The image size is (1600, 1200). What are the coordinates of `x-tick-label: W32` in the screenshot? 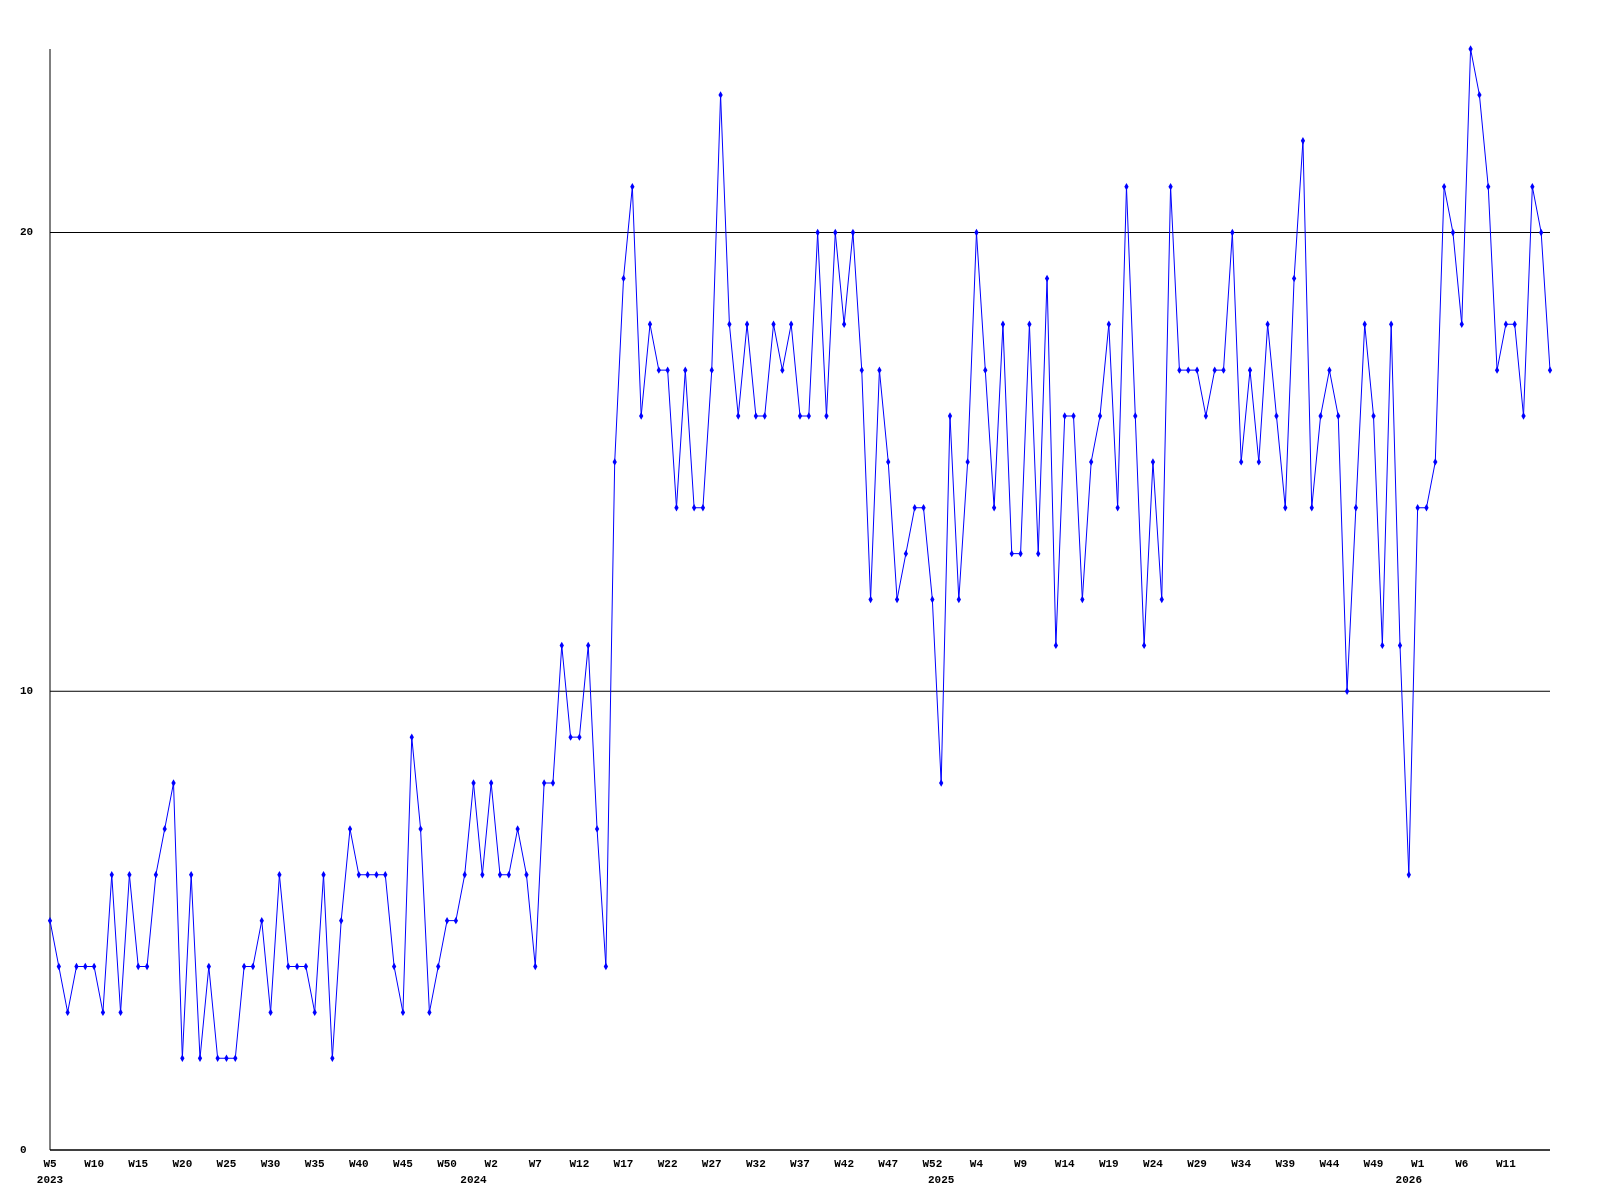 It's located at (755, 1163).